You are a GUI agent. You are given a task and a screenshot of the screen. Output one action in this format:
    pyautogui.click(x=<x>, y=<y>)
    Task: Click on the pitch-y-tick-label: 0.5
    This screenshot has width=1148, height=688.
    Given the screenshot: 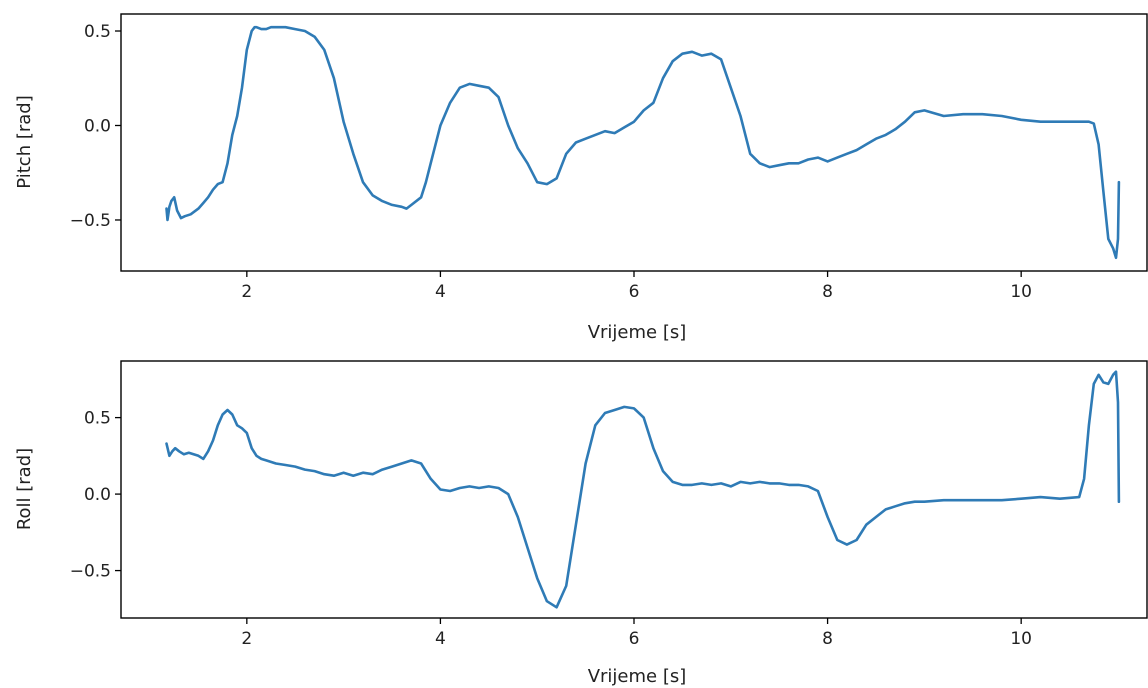 What is the action you would take?
    pyautogui.click(x=97, y=32)
    